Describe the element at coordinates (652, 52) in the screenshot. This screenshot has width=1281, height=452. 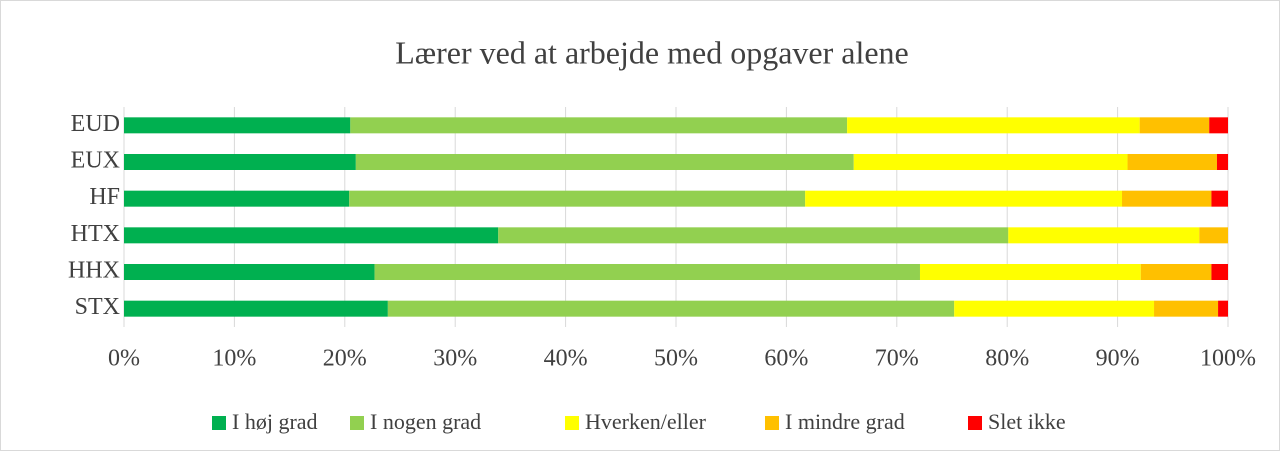
I see `chart-title: Lærer ved at arbejde med opgaver alene` at that location.